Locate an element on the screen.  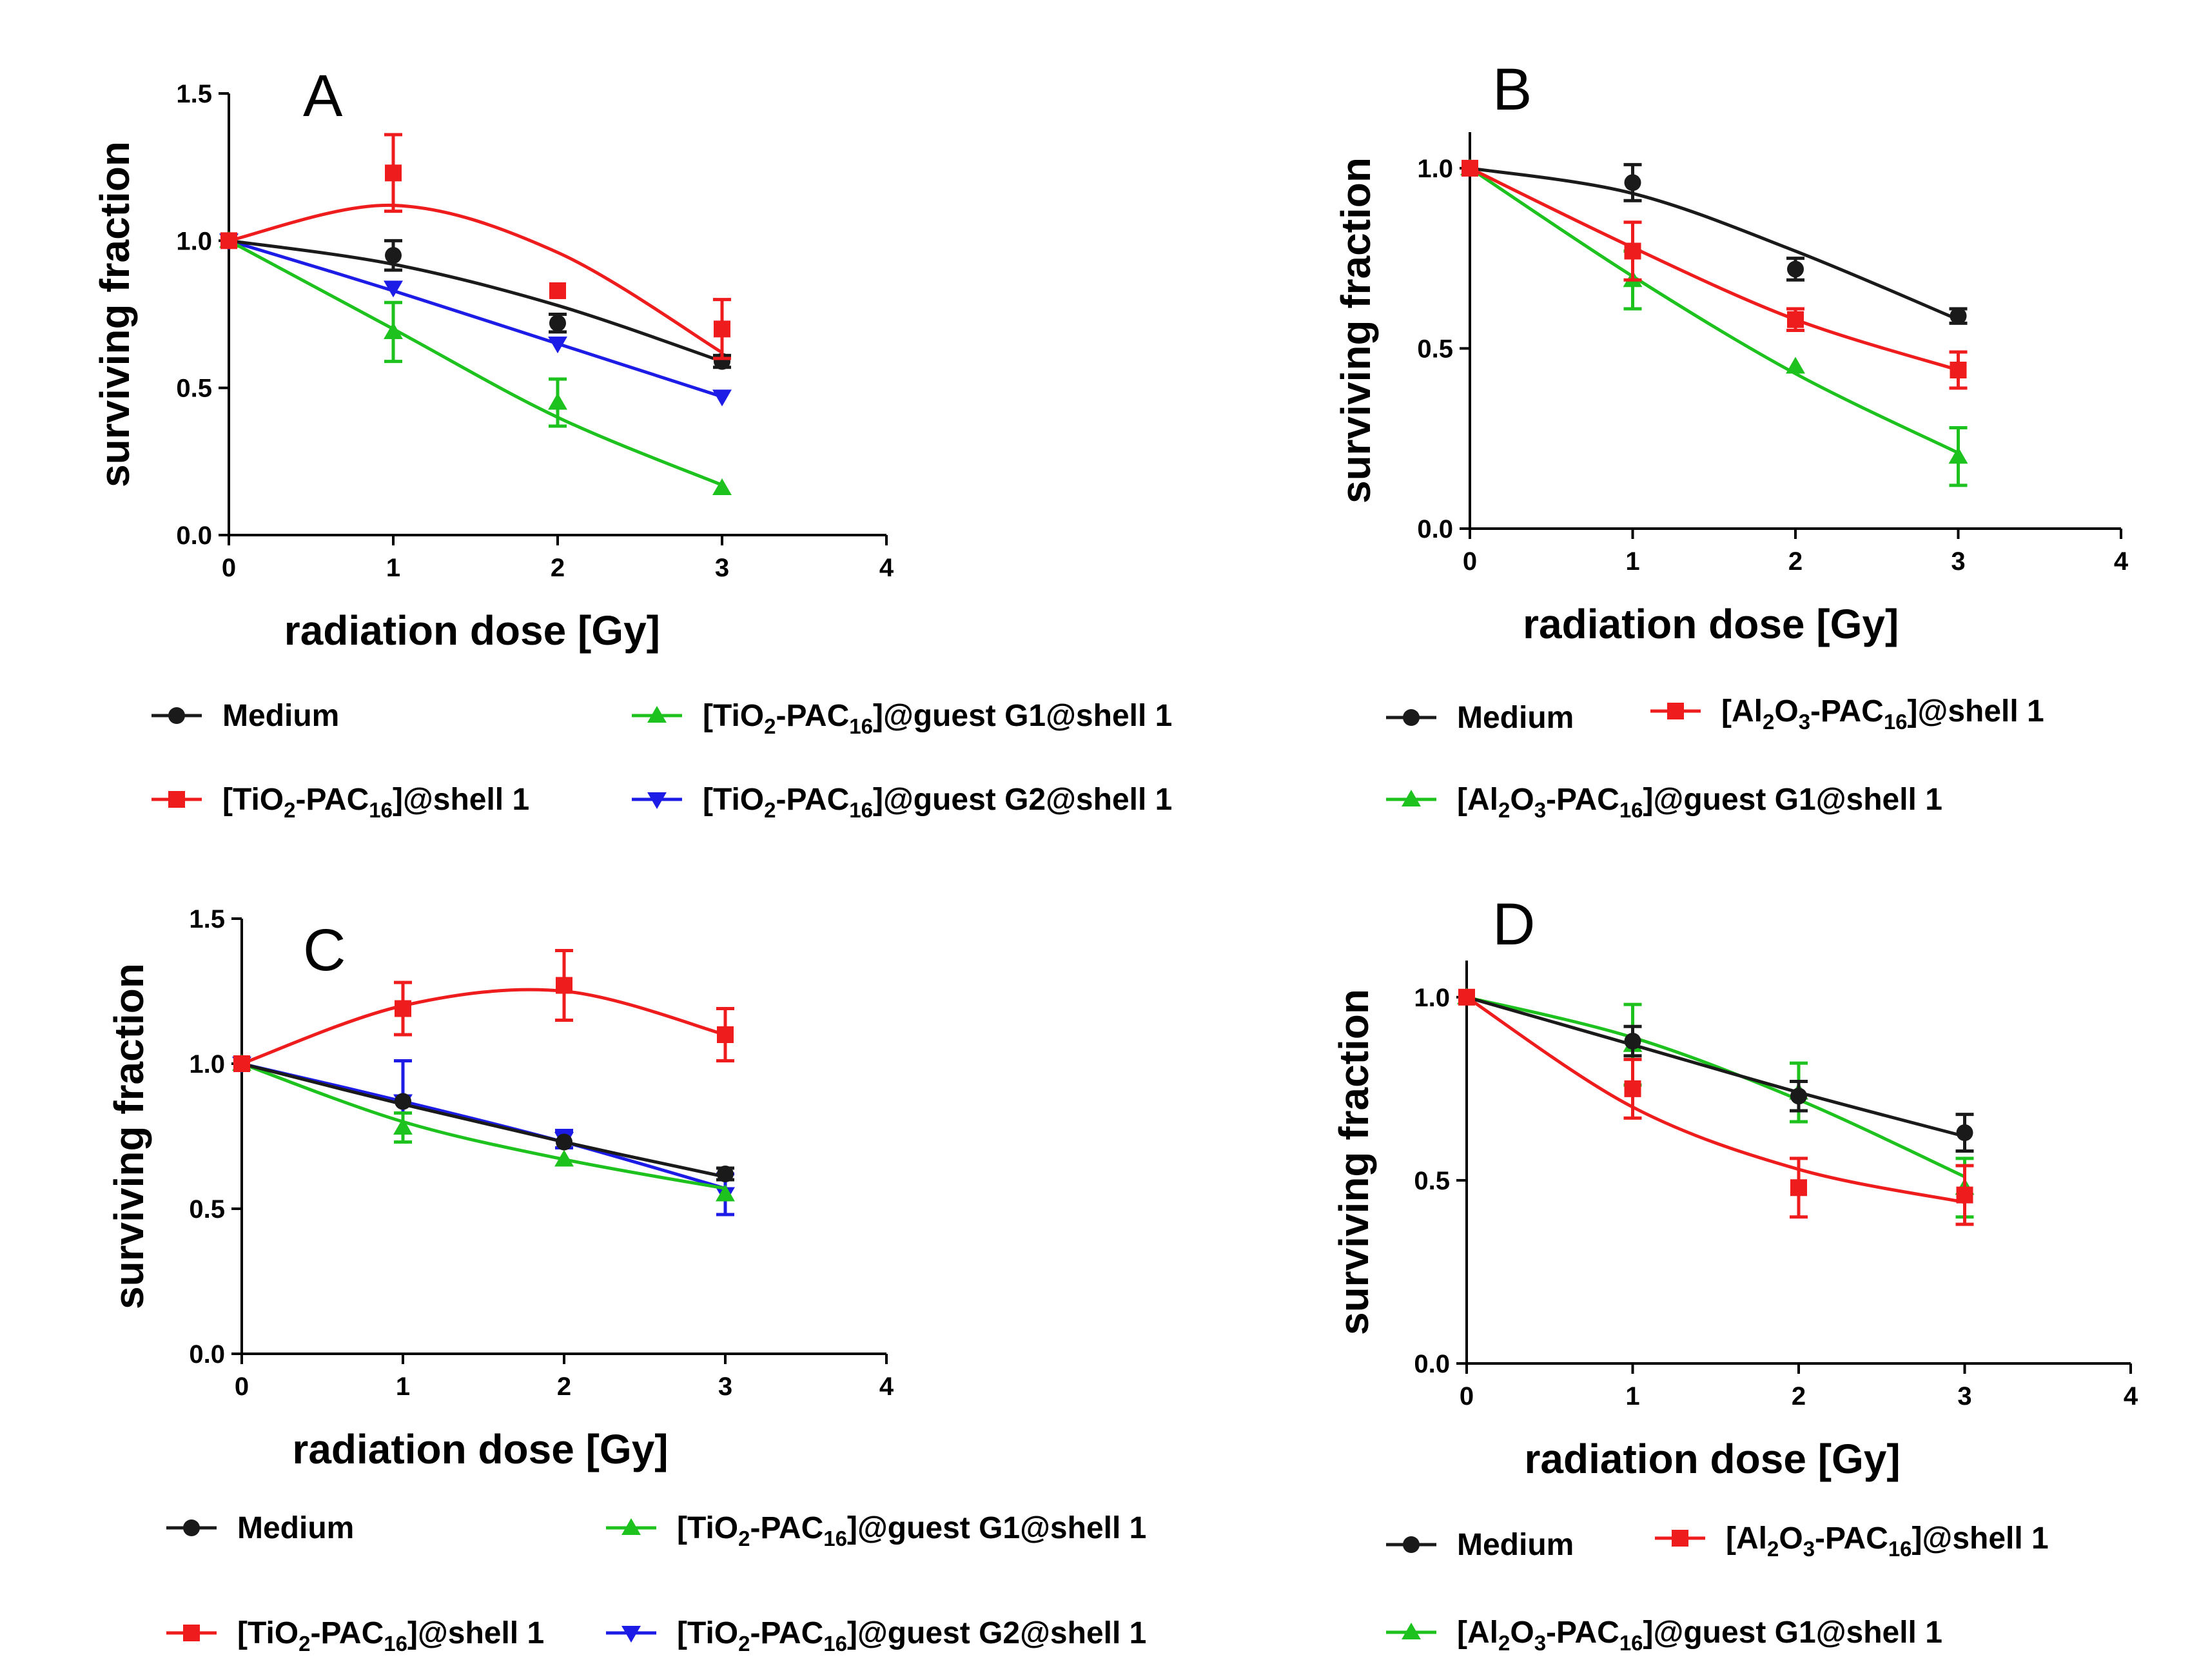
y-axis-title: surviving fraction is located at coordinates (129, 1136).